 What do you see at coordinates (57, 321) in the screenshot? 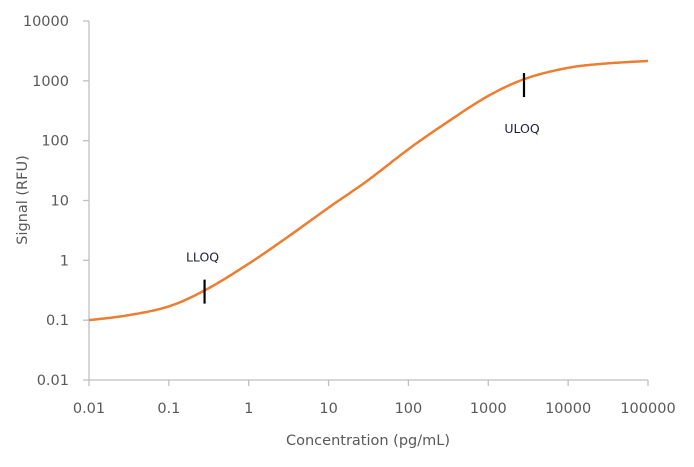
I see `y-tick-label: 0.1` at bounding box center [57, 321].